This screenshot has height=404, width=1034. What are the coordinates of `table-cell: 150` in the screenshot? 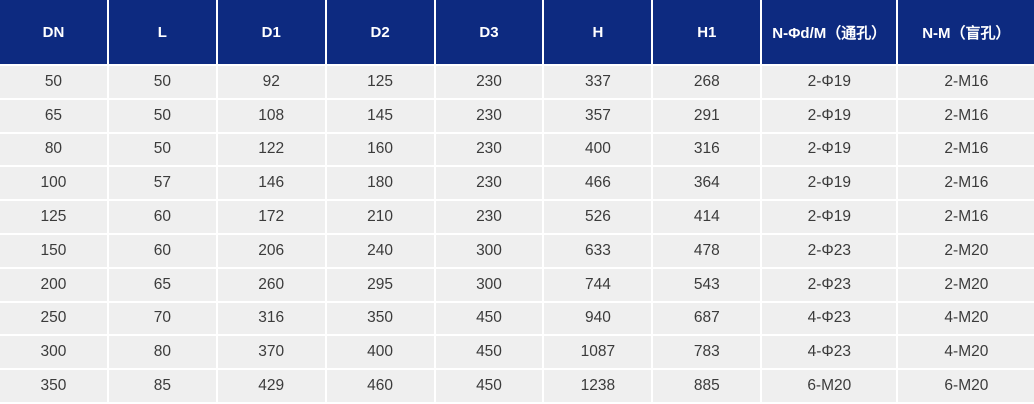 It's located at (54, 251).